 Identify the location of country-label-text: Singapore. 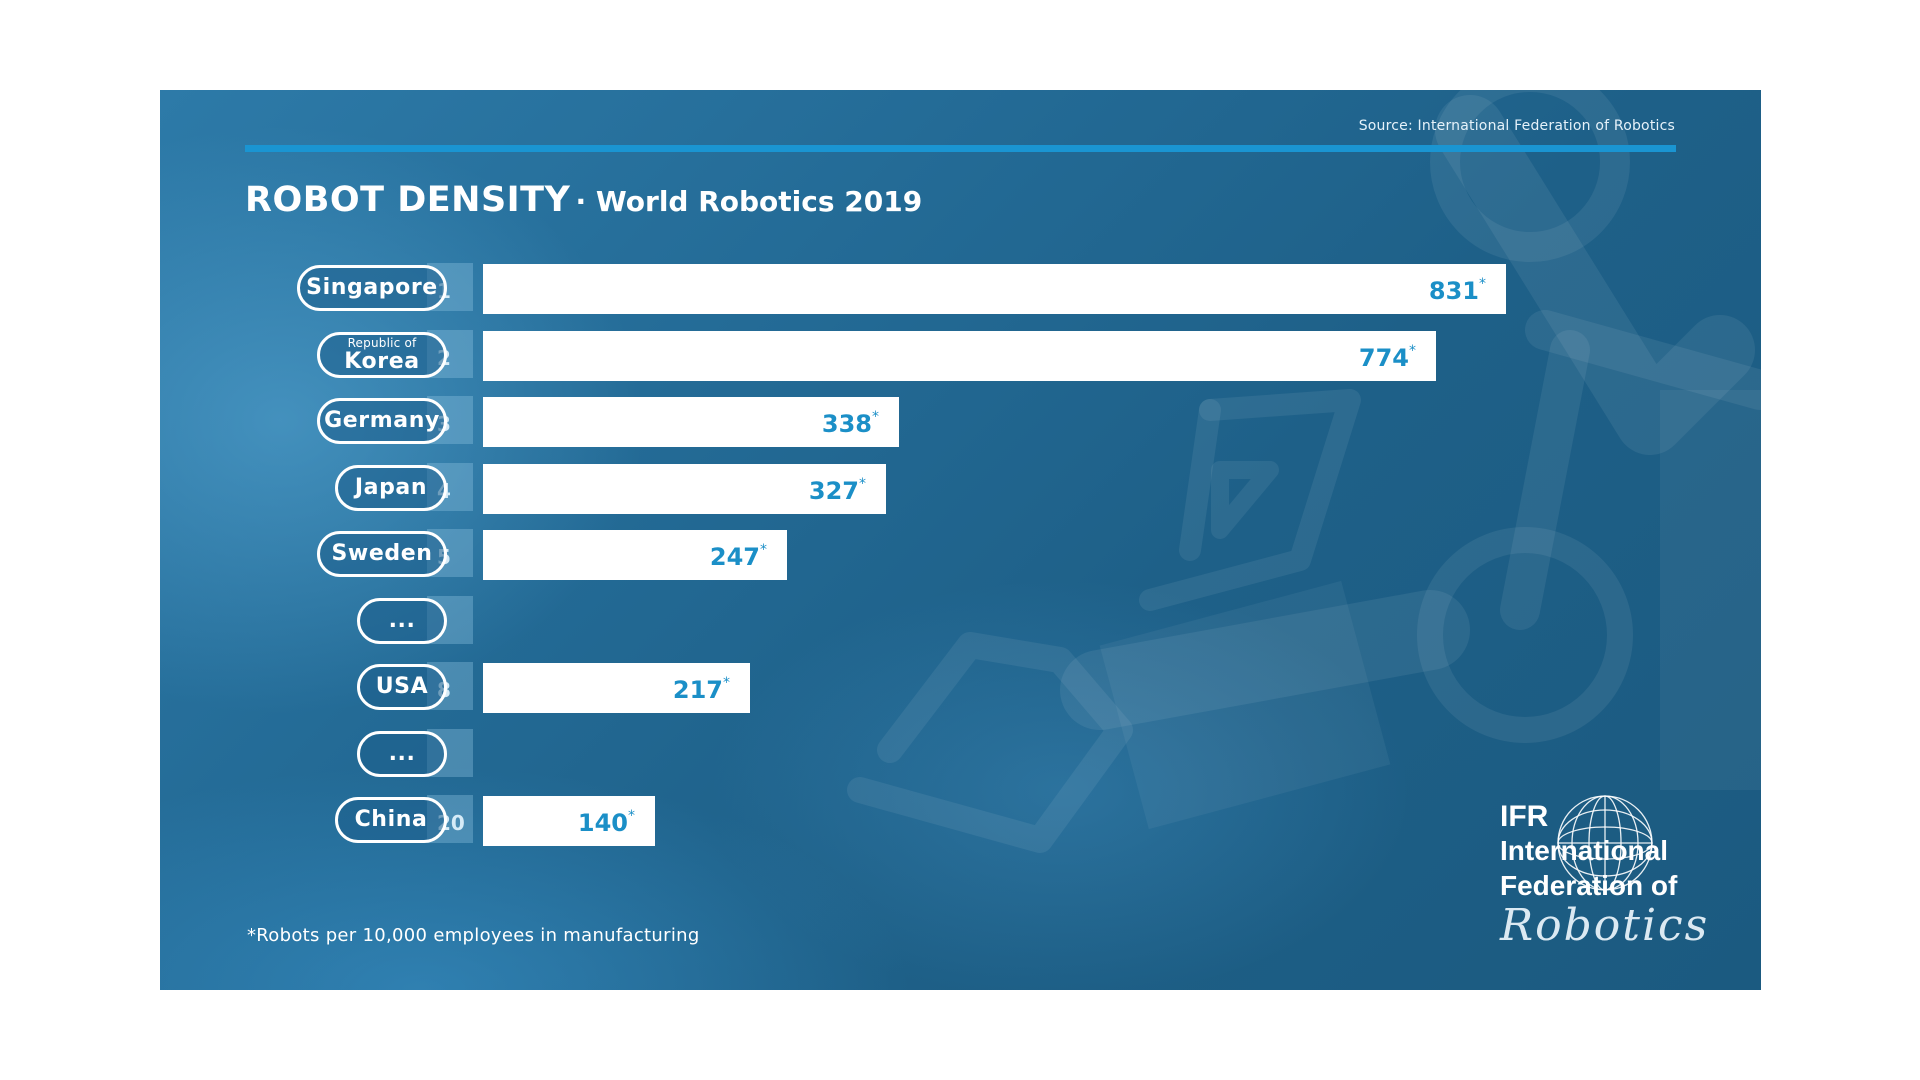
(372, 287).